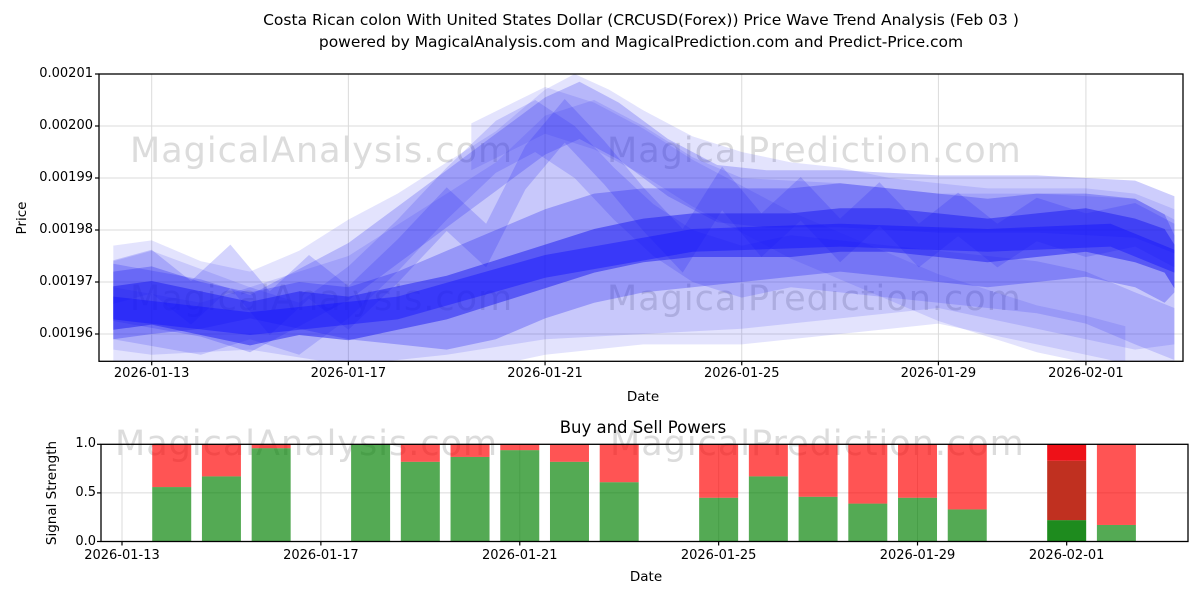 The image size is (1200, 600). Describe the element at coordinates (348, 373) in the screenshot. I see `price-x-tick-label: 2026-01-17` at that location.